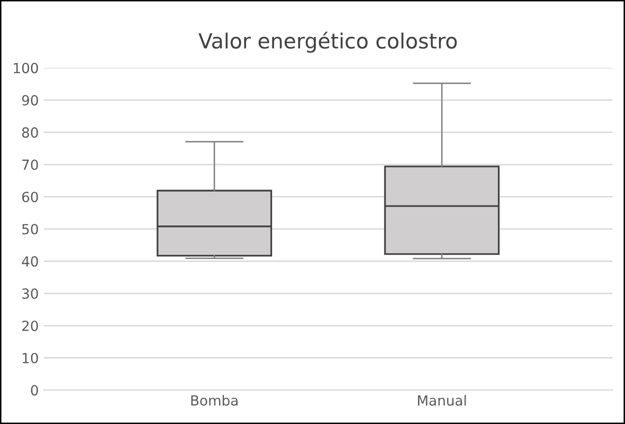 This screenshot has height=424, width=625. What do you see at coordinates (30, 229) in the screenshot?
I see `y-tick-label: 50` at bounding box center [30, 229].